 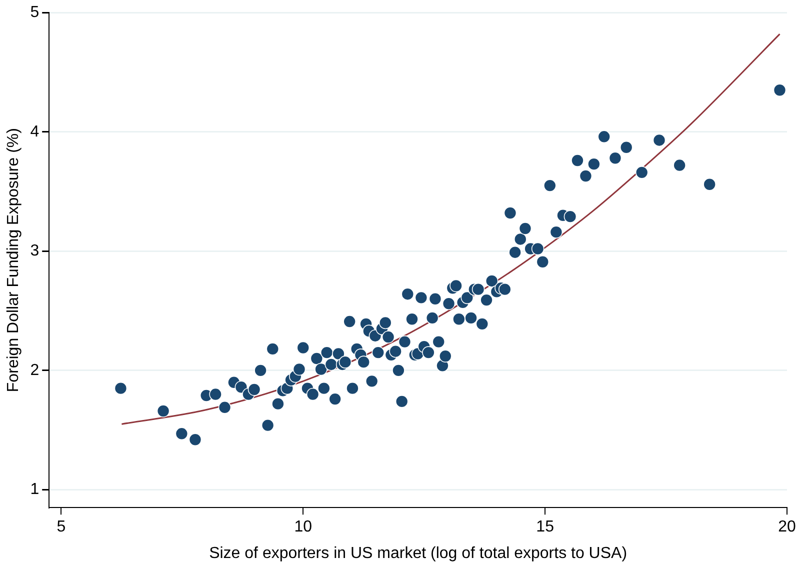 I want to click on y-tick-label: 1, so click(x=35, y=489).